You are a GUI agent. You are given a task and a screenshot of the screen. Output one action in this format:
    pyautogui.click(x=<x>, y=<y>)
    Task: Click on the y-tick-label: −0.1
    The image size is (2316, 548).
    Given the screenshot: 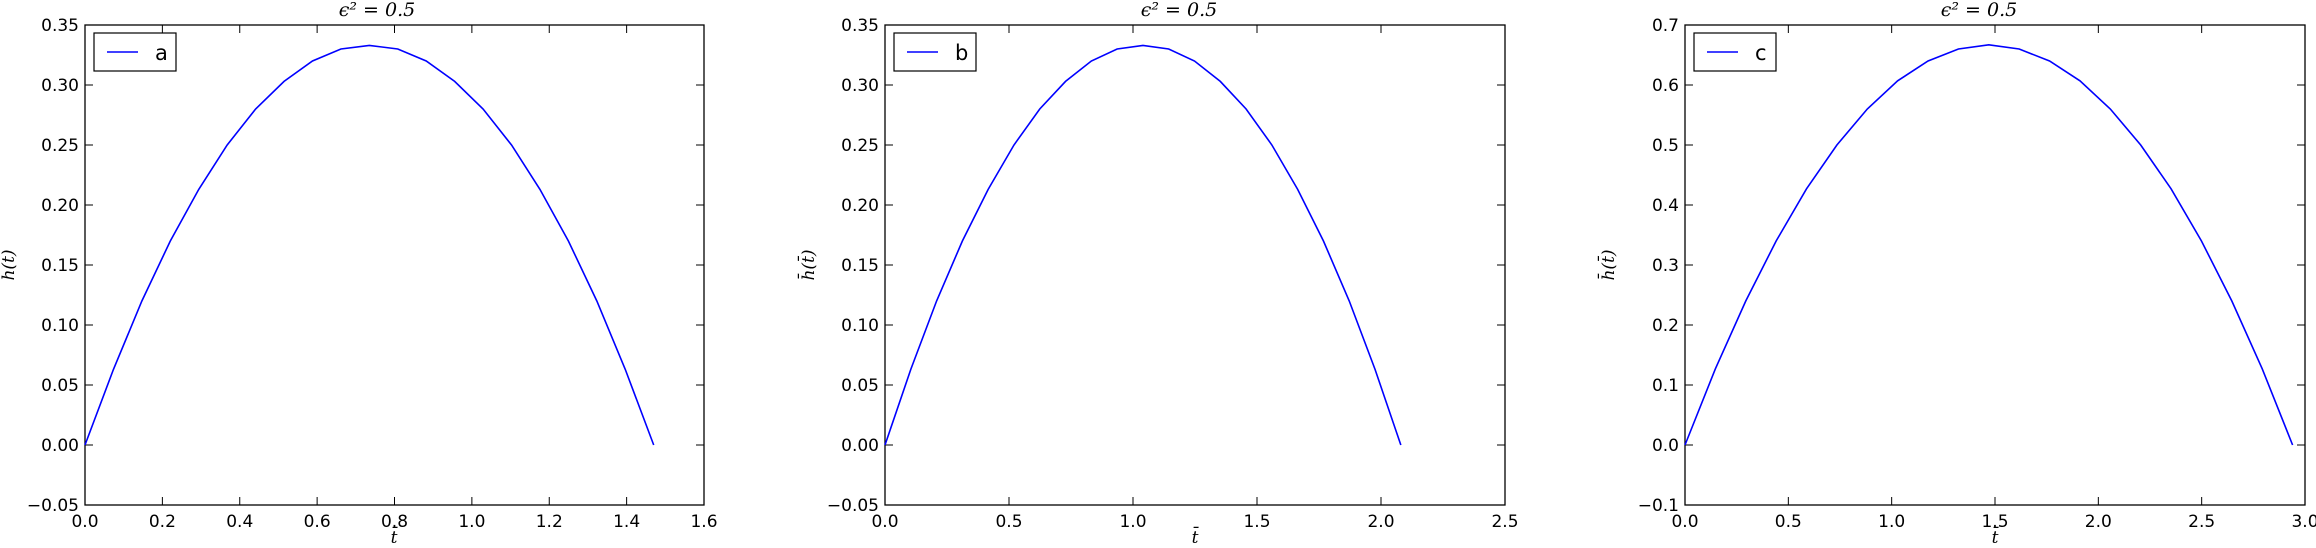 What is the action you would take?
    pyautogui.click(x=1658, y=506)
    